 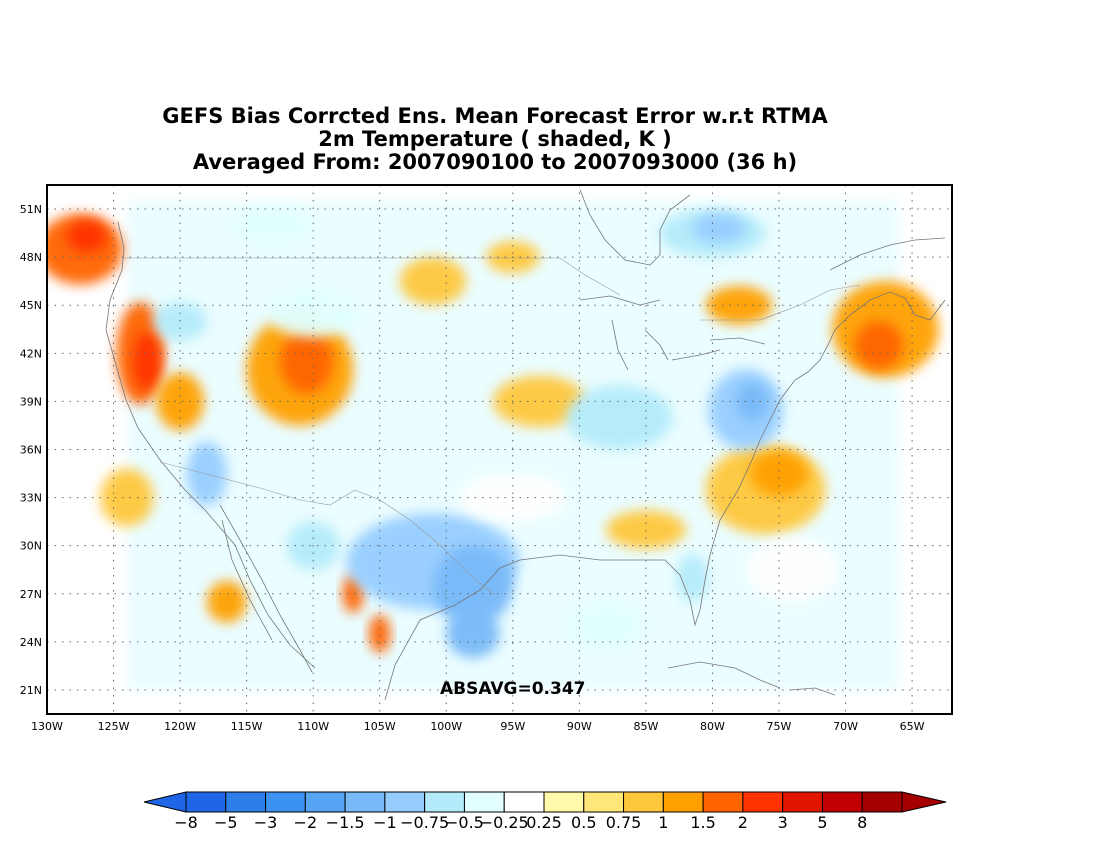 I want to click on lat-tick-label: 27N, so click(x=31, y=594).